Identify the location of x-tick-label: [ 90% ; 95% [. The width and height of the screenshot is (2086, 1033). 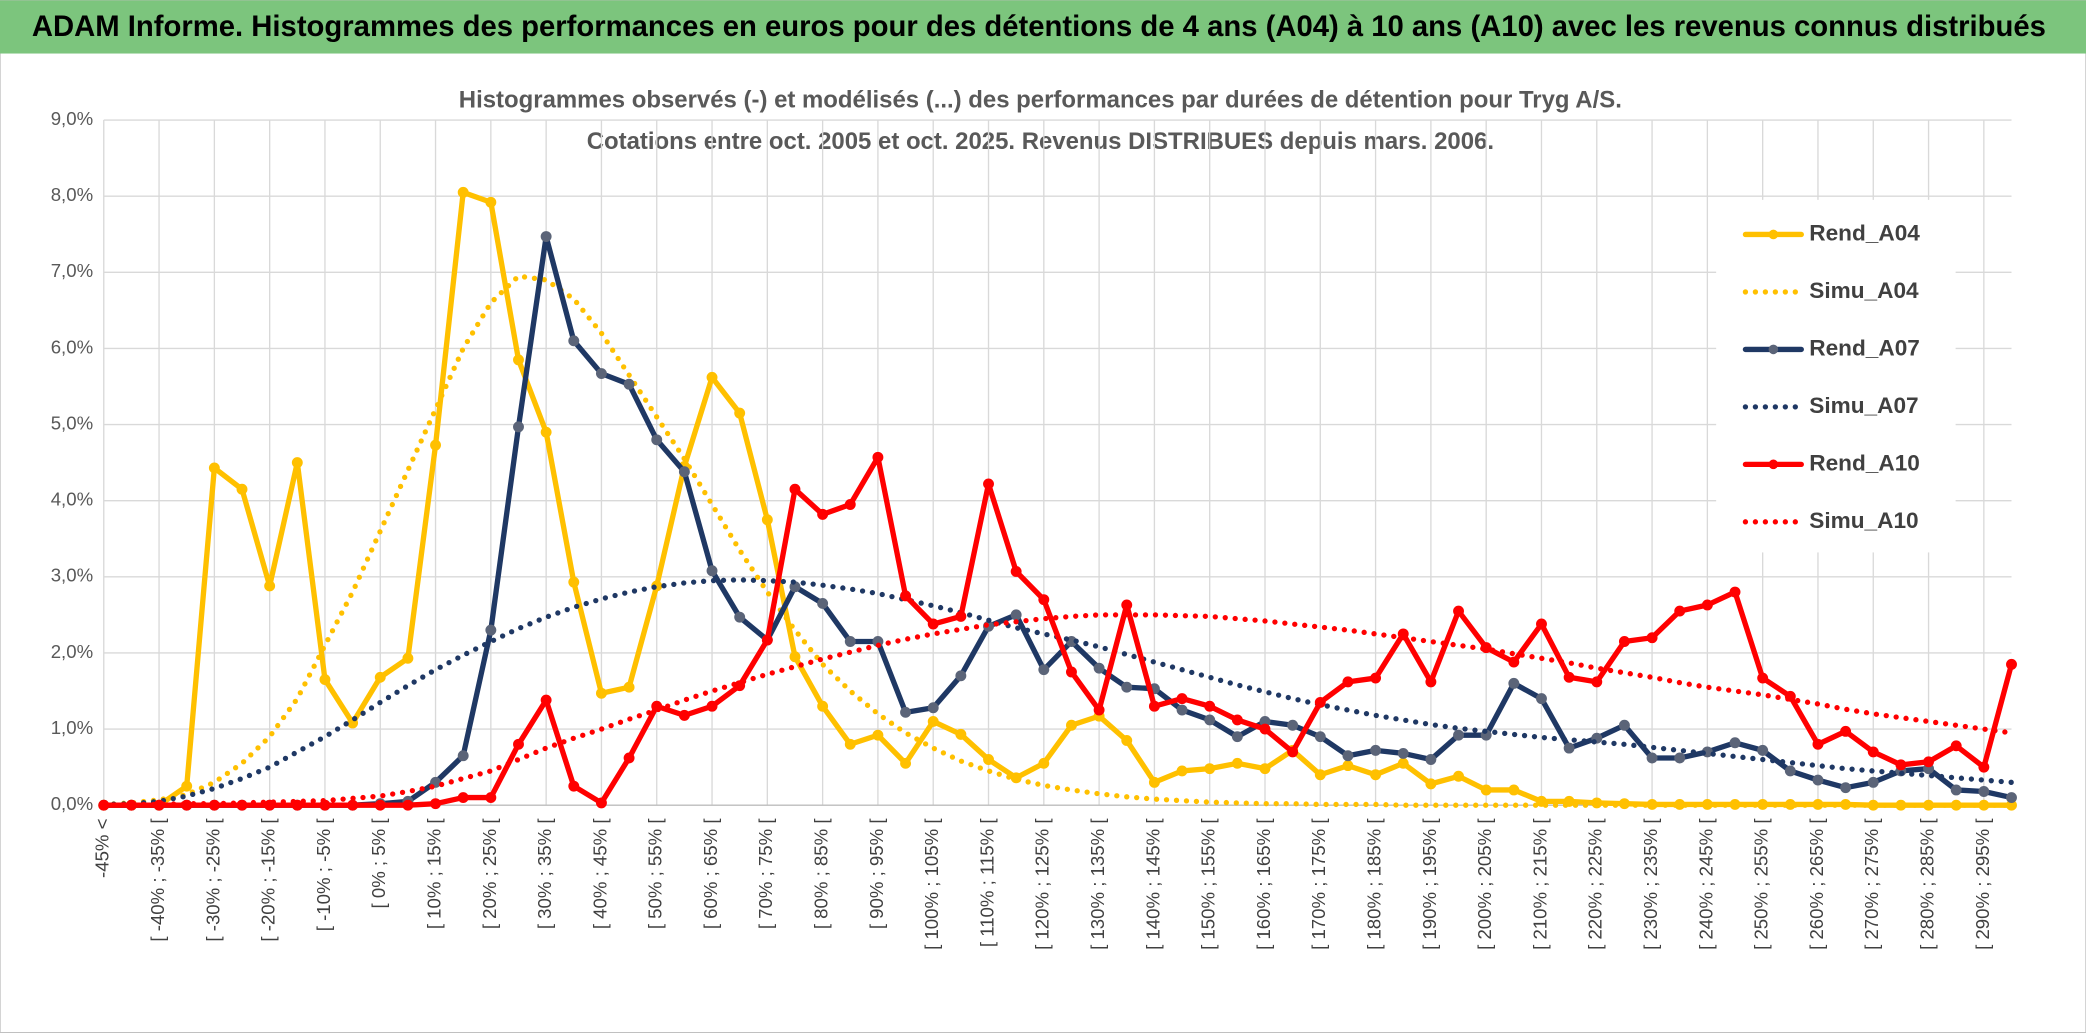
(876, 874).